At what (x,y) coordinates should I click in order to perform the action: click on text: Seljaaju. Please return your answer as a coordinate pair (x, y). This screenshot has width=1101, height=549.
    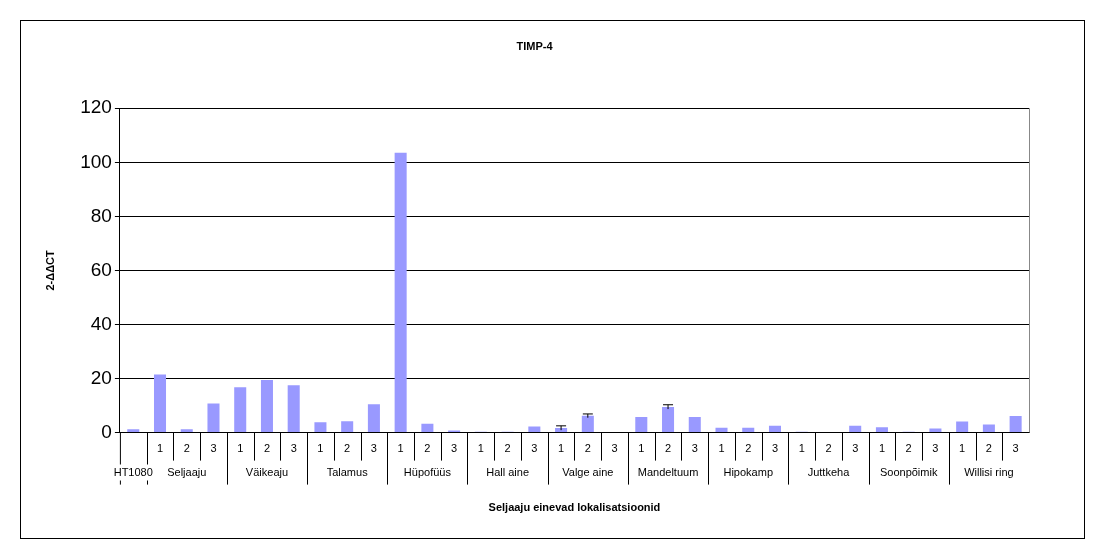
    Looking at the image, I should click on (187, 471).